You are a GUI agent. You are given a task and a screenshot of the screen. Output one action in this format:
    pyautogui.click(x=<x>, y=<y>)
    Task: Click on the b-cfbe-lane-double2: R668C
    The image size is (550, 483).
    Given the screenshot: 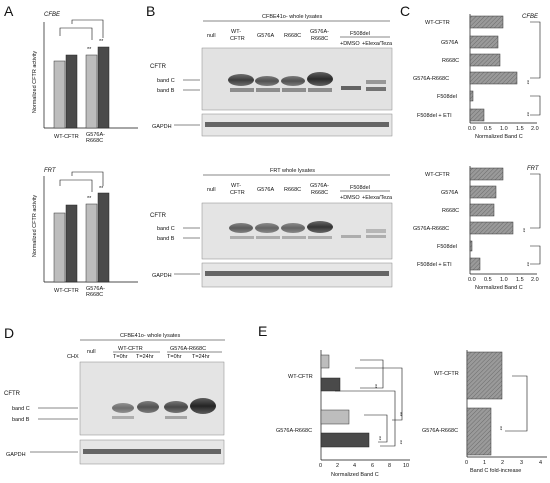 What is the action you would take?
    pyautogui.click(x=319, y=39)
    